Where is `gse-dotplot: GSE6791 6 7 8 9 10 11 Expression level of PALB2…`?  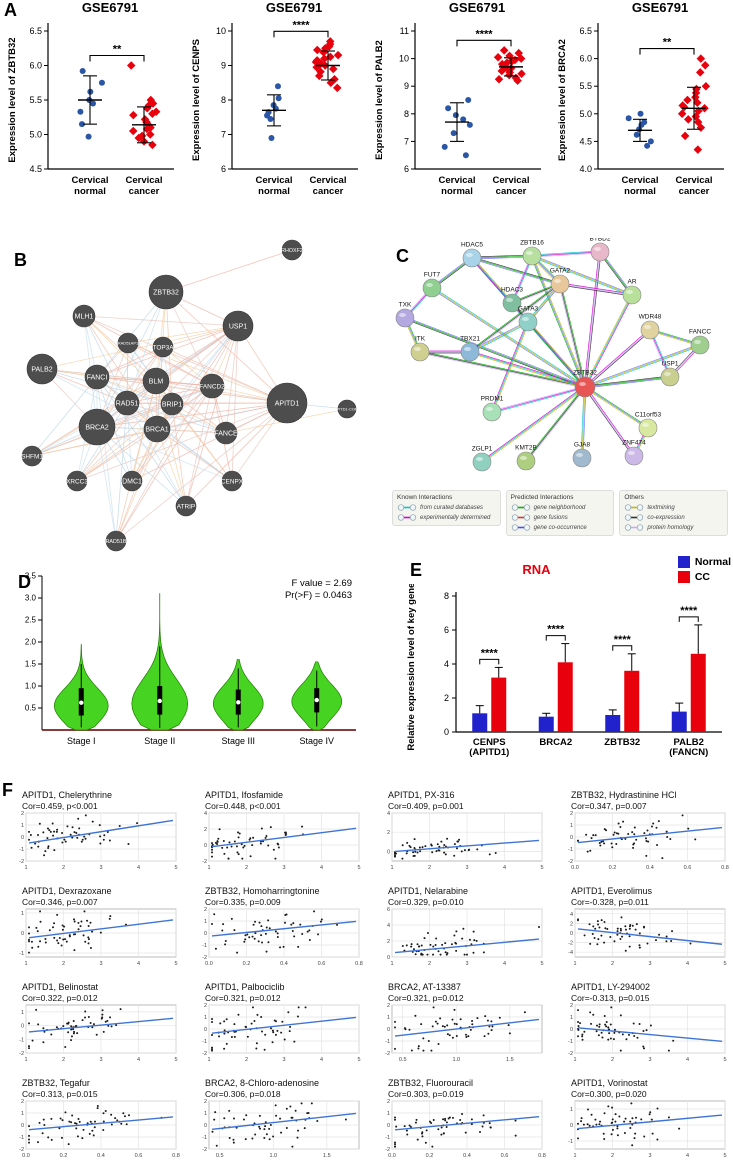
gse-dotplot: GSE6791 6 7 8 9 10 11 Expression level of PALB2… is located at coordinates (458, 115).